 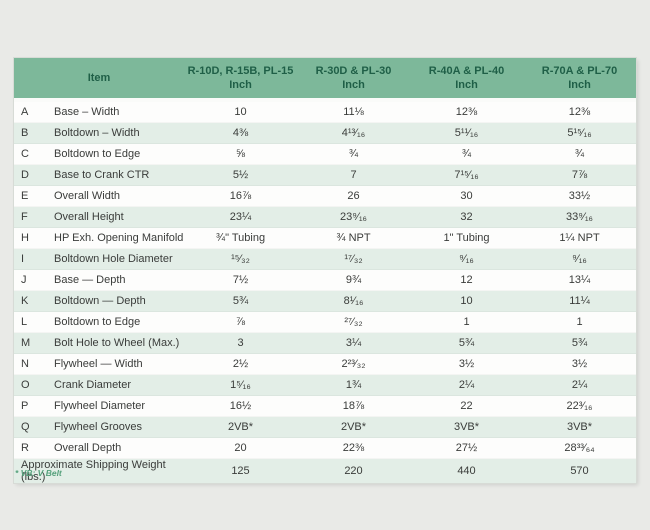 I want to click on item-label: Flywheel — Width, so click(x=112, y=364).